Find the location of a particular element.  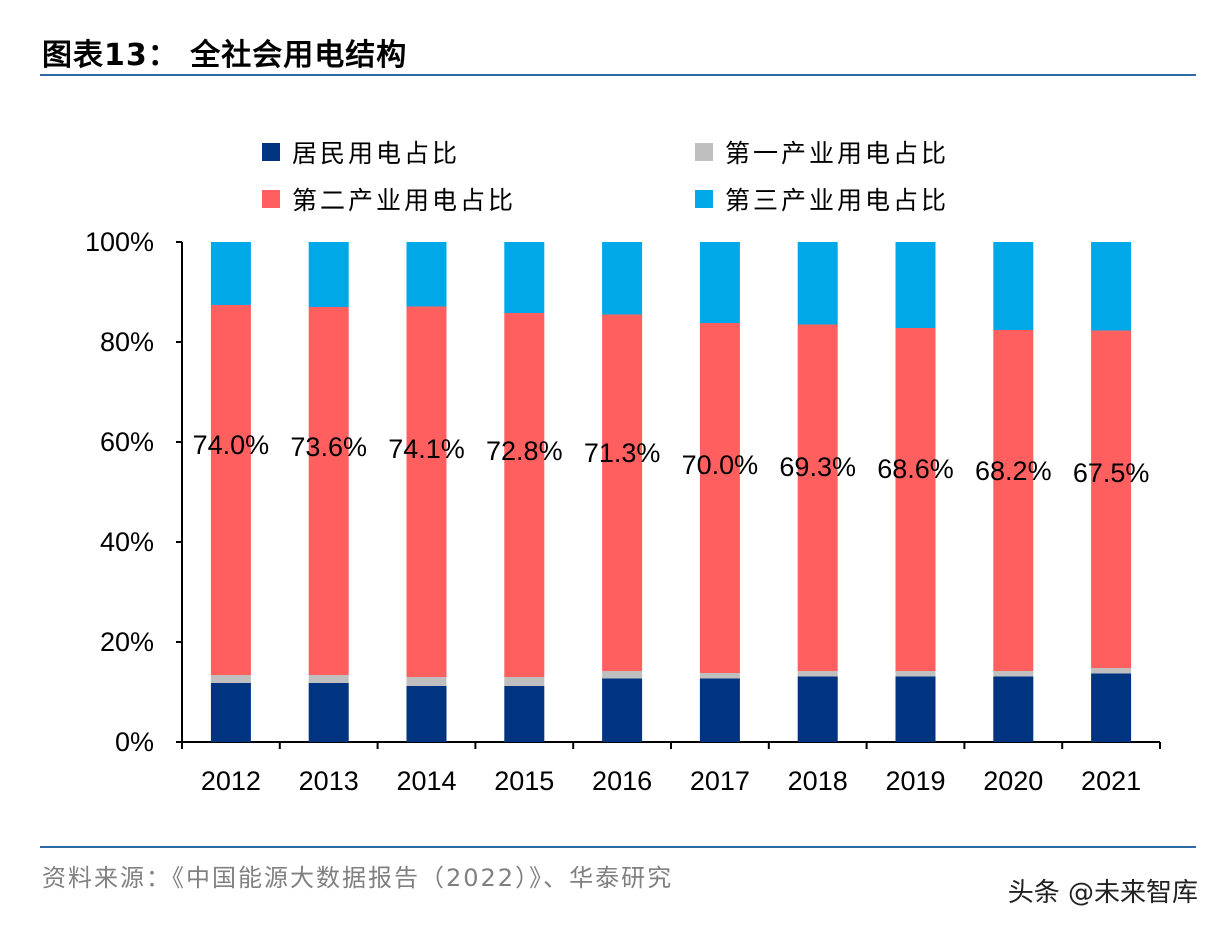

data-label: 73.6% is located at coordinates (328, 447).